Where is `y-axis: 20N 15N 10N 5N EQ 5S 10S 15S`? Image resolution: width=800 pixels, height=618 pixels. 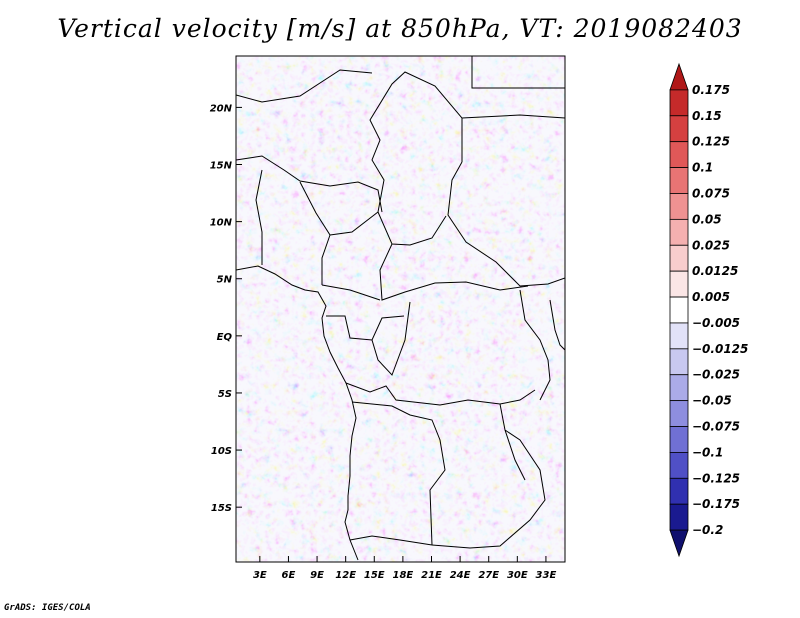 y-axis: 20N 15N 10N 5N EQ 5S 10S 15S is located at coordinates (226, 308).